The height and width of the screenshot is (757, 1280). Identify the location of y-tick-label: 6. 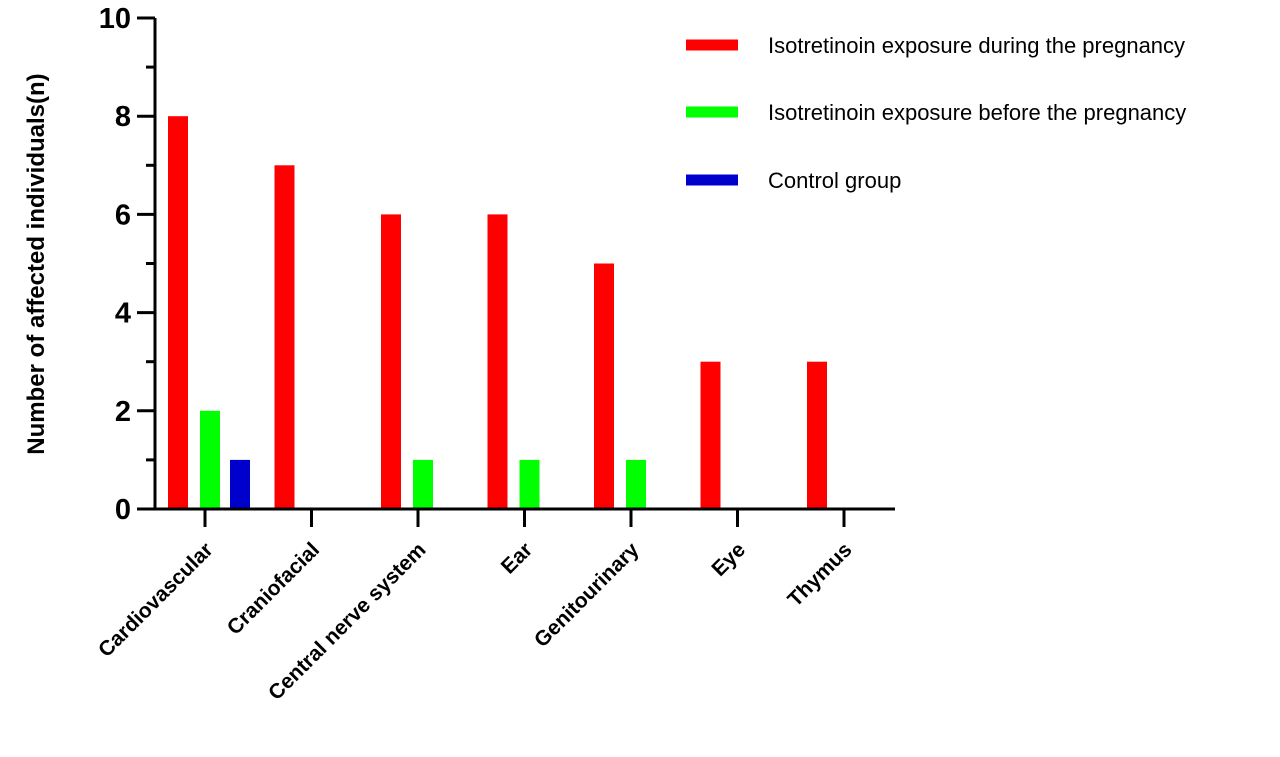
(123, 215).